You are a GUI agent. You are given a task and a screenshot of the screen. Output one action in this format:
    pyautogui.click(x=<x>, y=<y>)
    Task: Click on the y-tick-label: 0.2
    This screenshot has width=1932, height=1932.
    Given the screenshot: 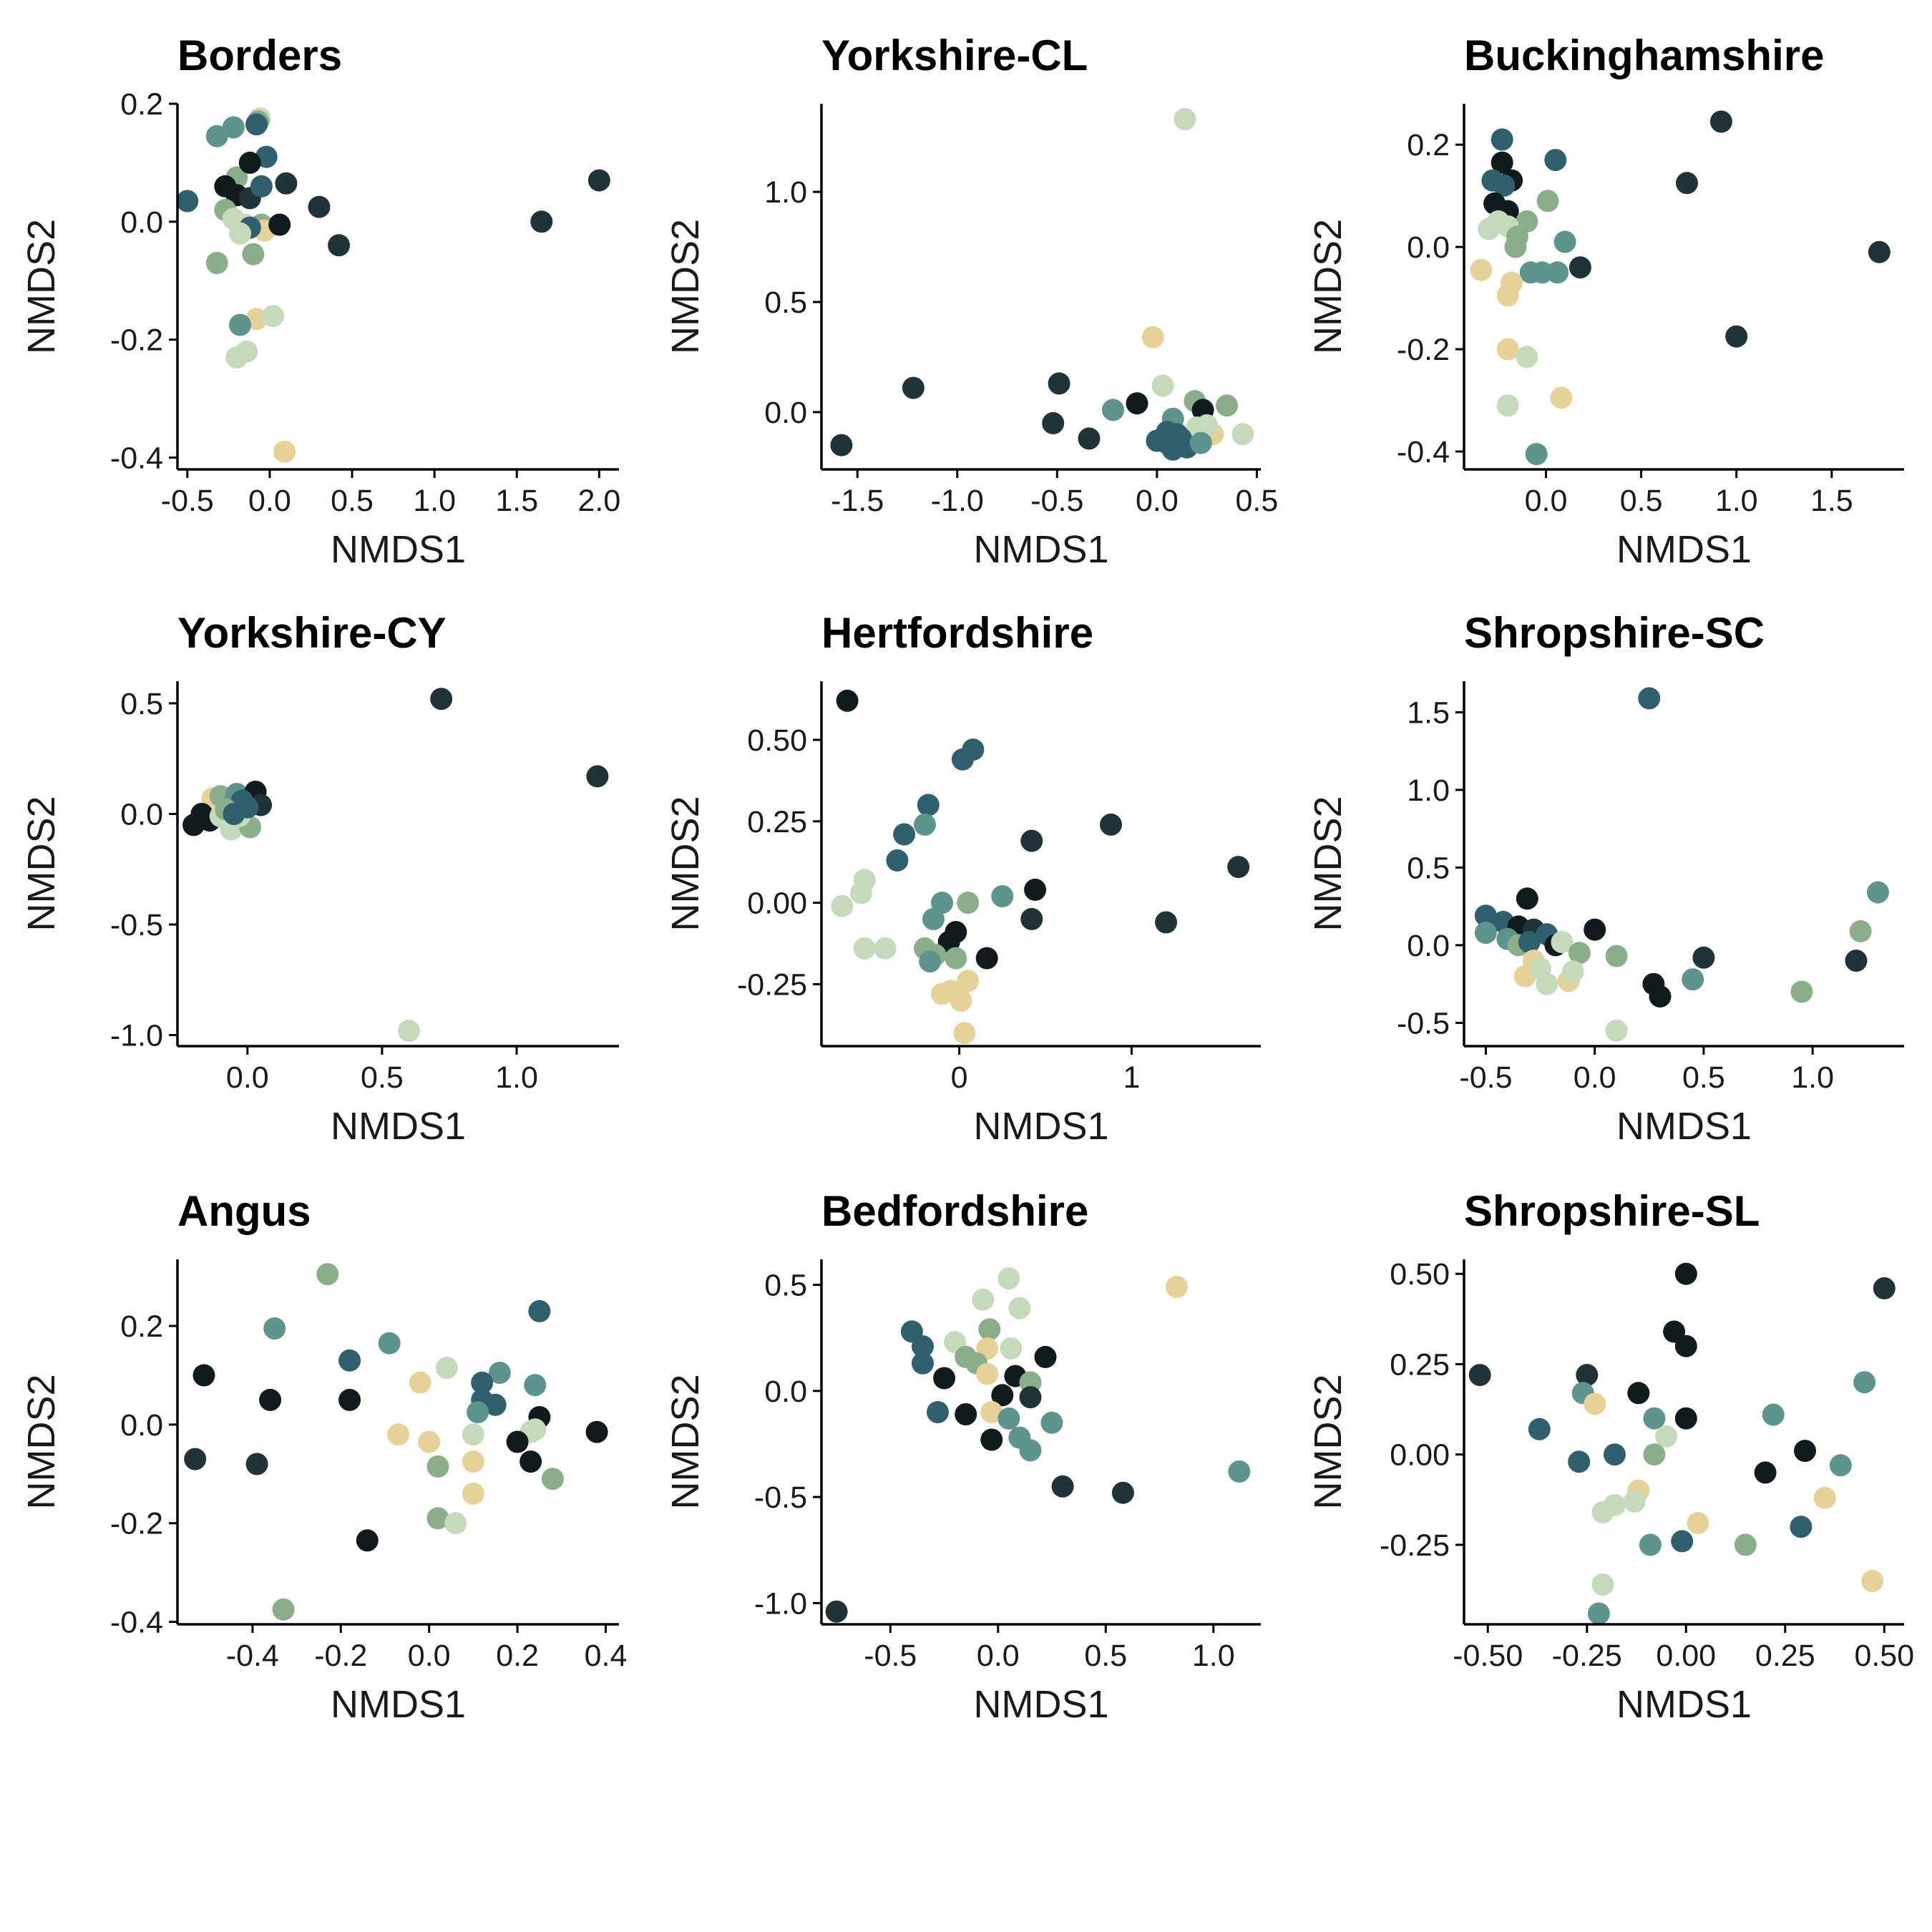 What is the action you would take?
    pyautogui.click(x=1428, y=145)
    